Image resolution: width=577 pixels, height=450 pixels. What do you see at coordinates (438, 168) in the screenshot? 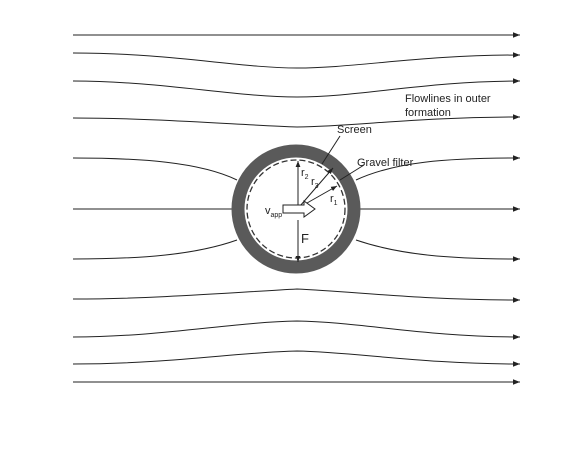
I see `flowline-5b` at bounding box center [438, 168].